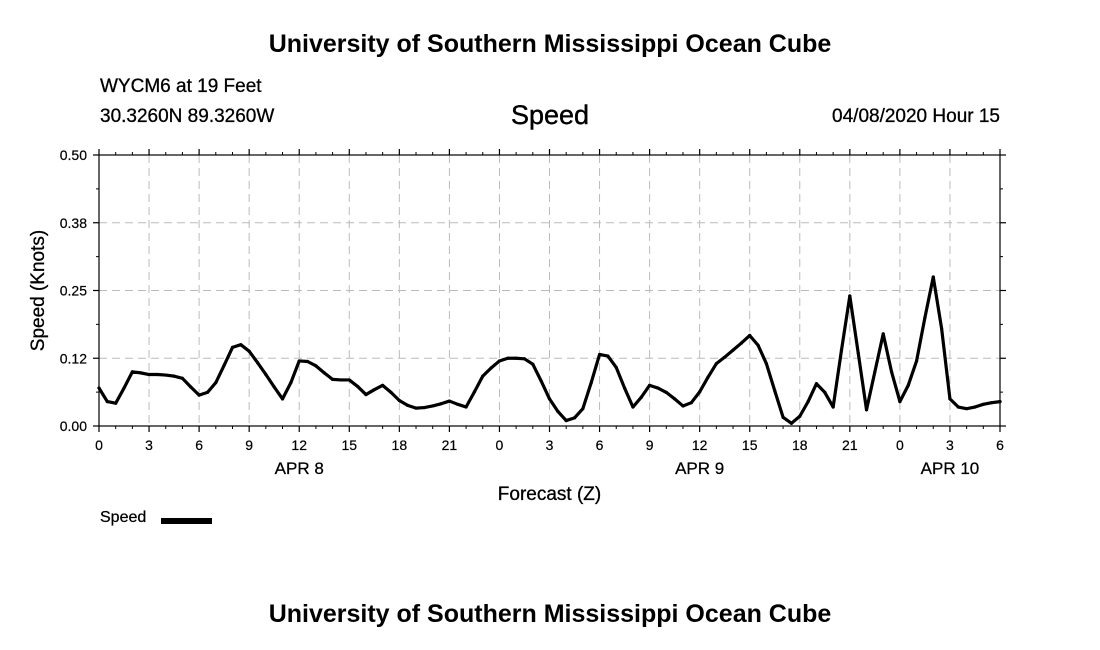 Image resolution: width=1100 pixels, height=650 pixels. I want to click on y-tick-label: 0.12, so click(73, 358).